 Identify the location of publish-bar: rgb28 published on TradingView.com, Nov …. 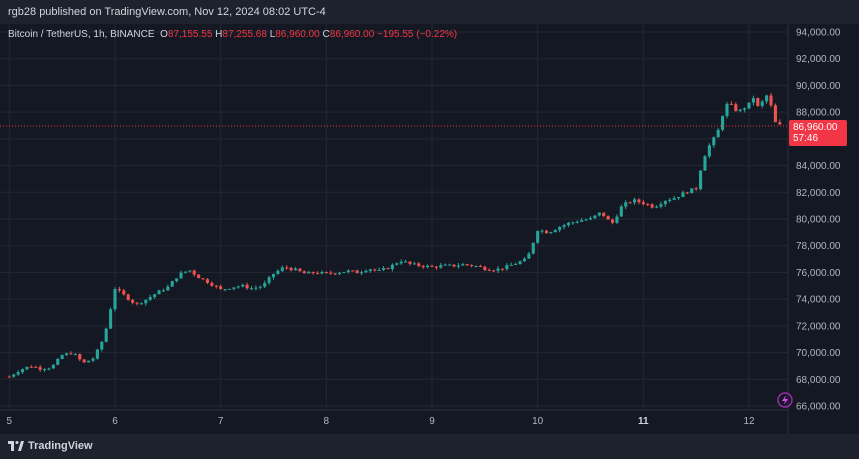
(429, 12).